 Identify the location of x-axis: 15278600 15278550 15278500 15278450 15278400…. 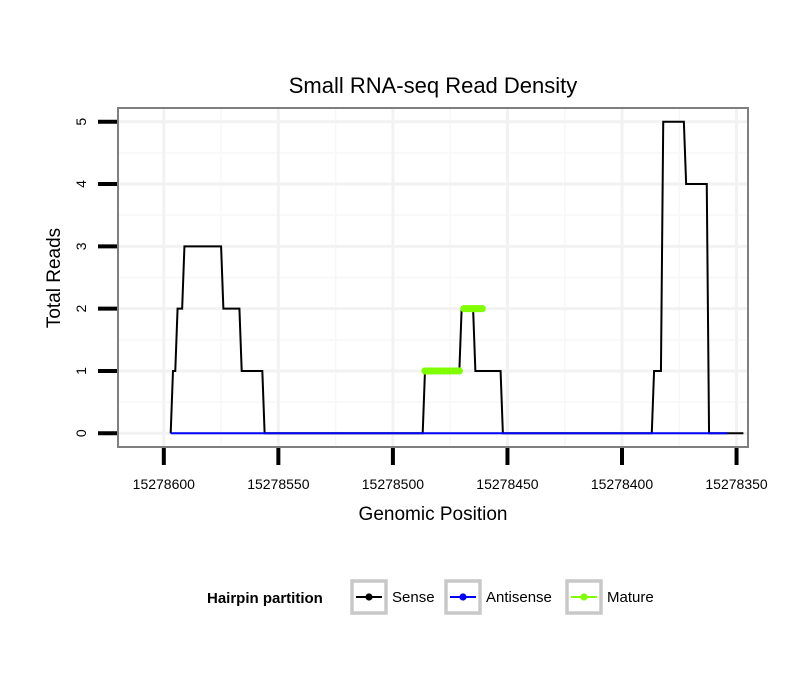
(450, 470).